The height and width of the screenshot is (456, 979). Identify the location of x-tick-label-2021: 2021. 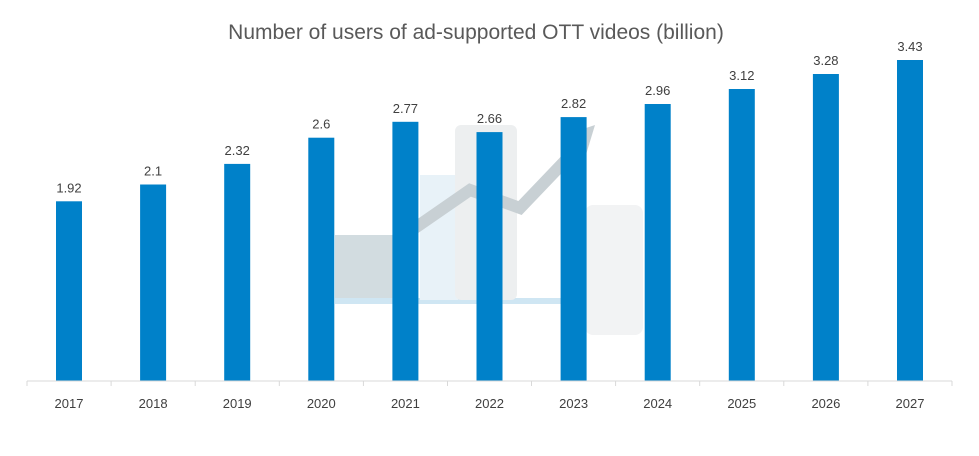
(405, 403).